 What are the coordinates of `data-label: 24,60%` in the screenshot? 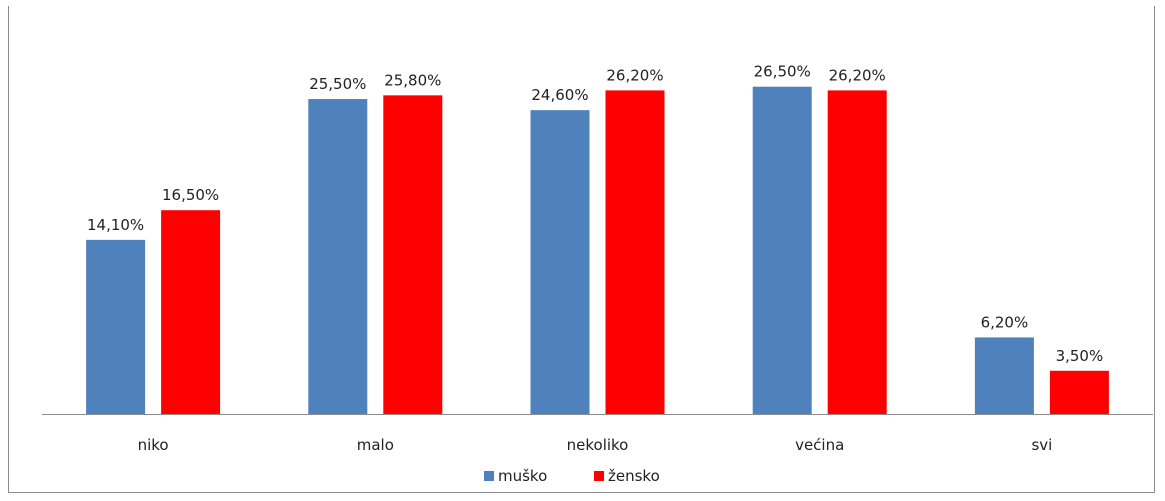 It's located at (559, 95).